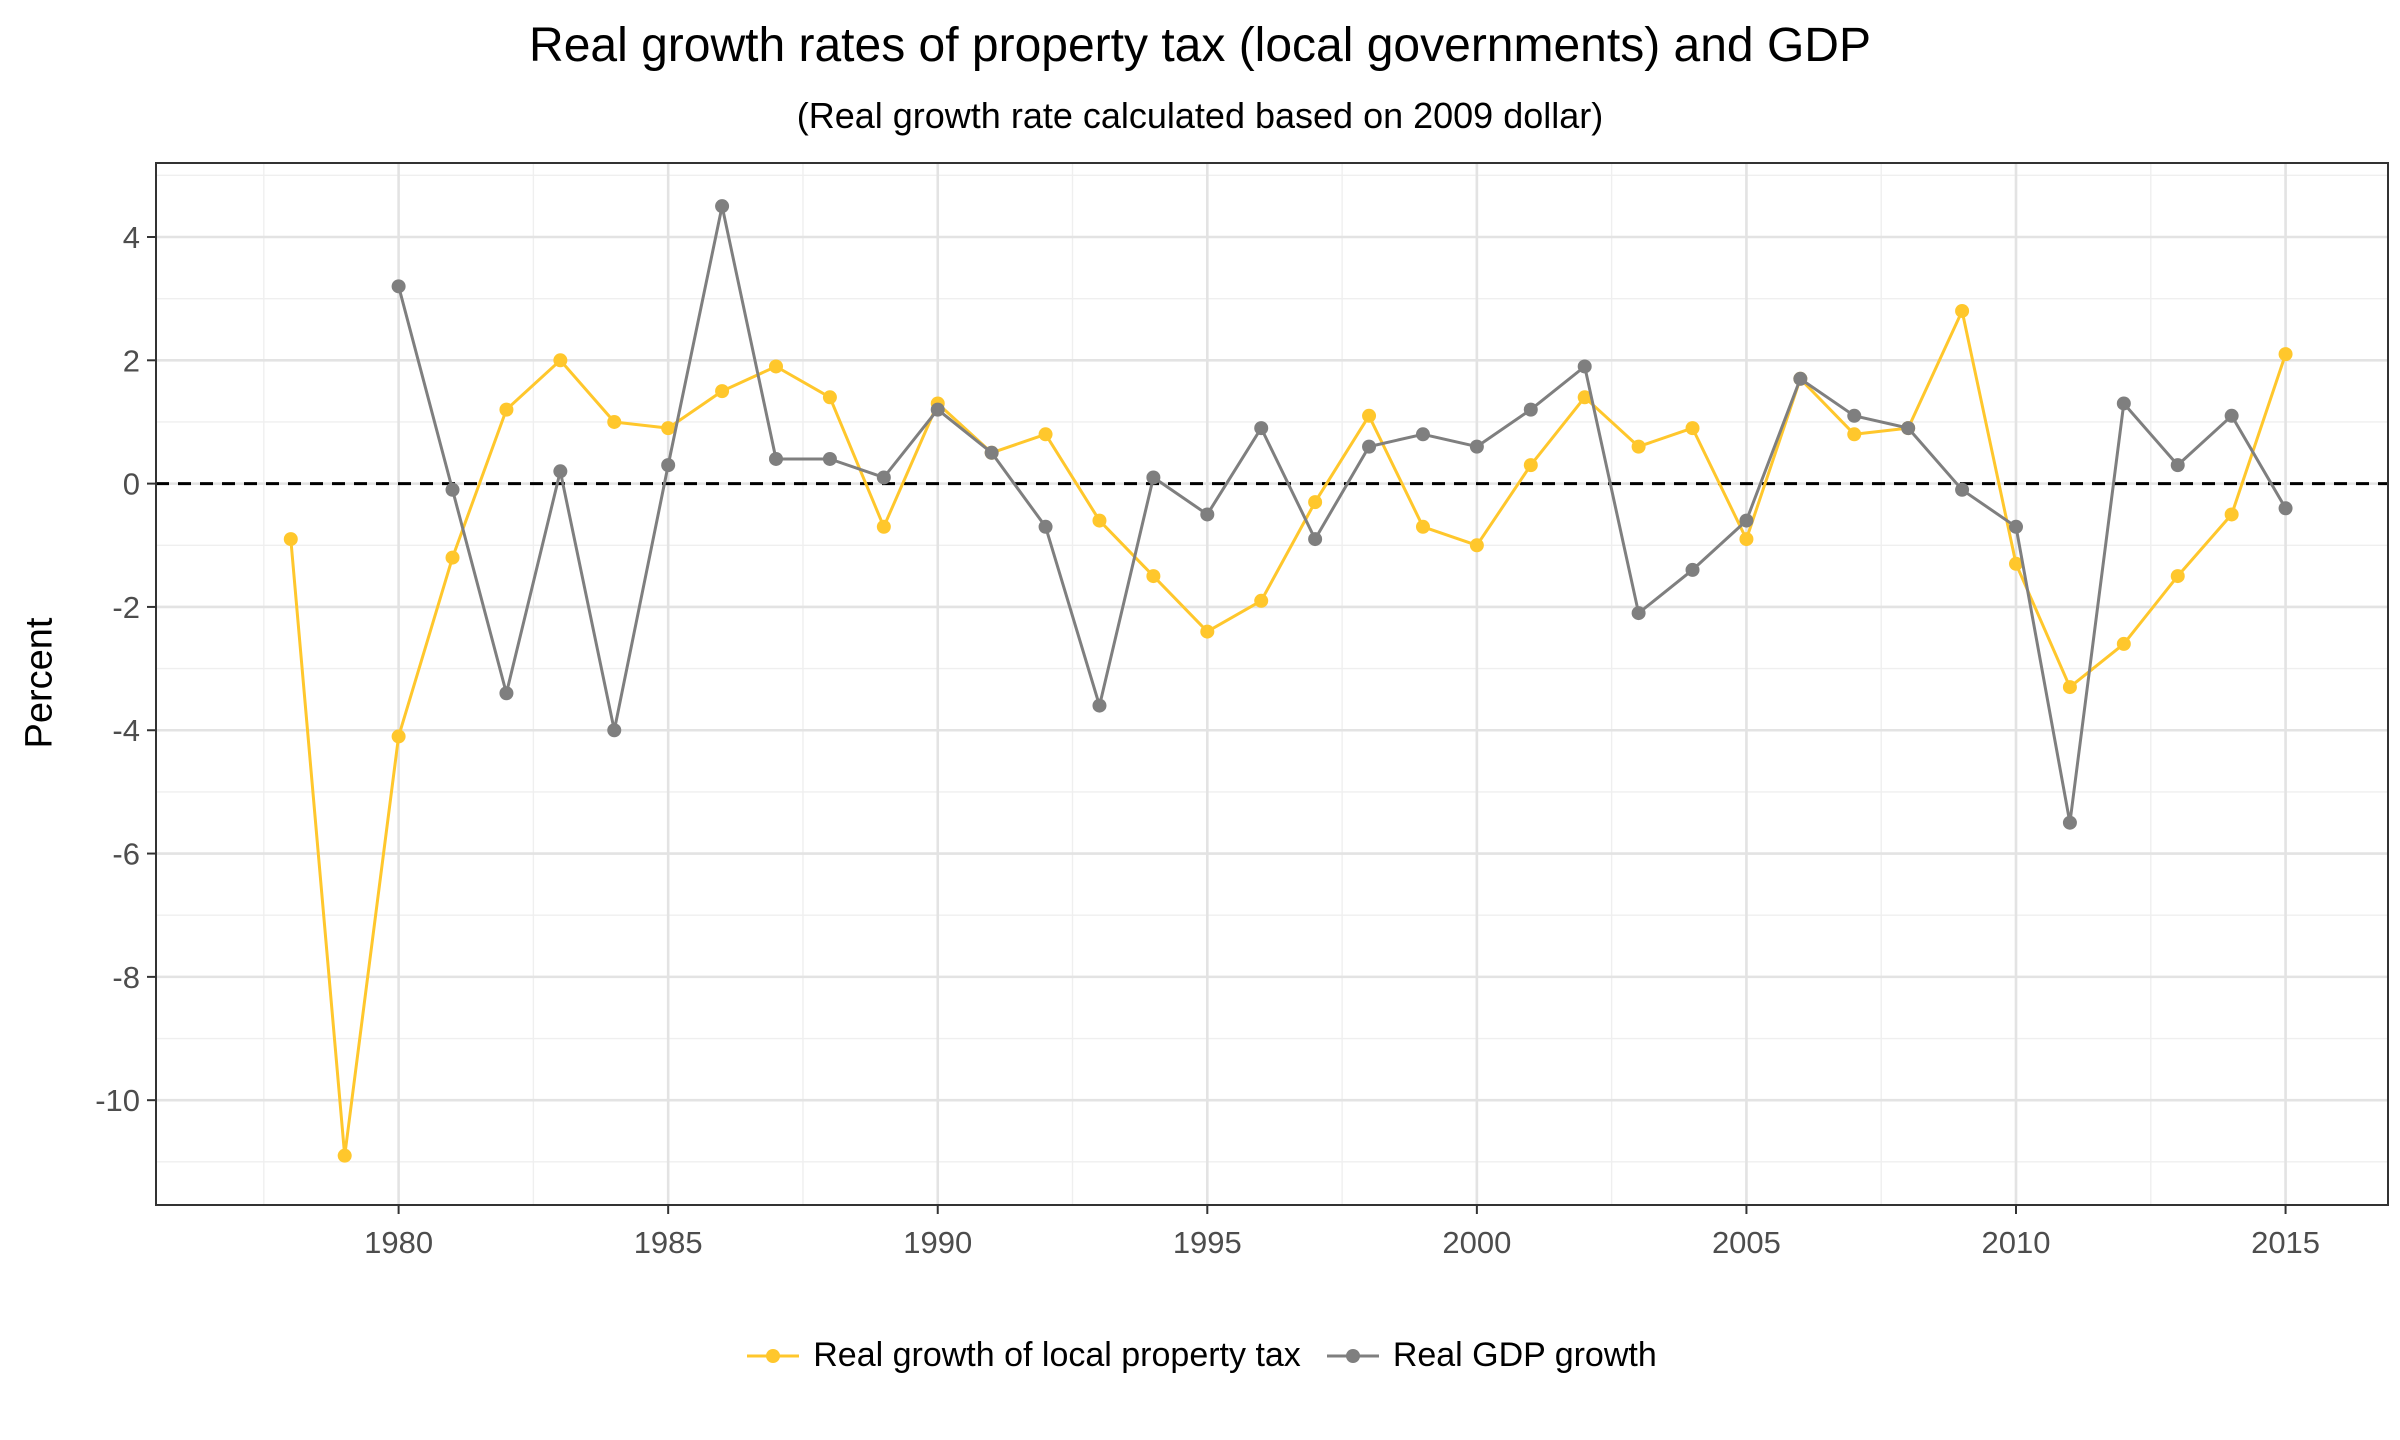  I want to click on legend-key-gdp-dot, so click(1352, 1355).